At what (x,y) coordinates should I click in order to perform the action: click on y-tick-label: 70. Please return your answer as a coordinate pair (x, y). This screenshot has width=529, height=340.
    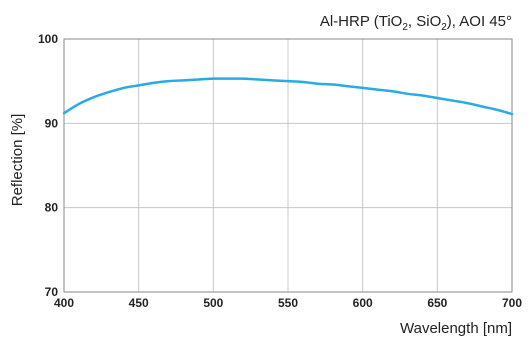
    Looking at the image, I should click on (52, 292).